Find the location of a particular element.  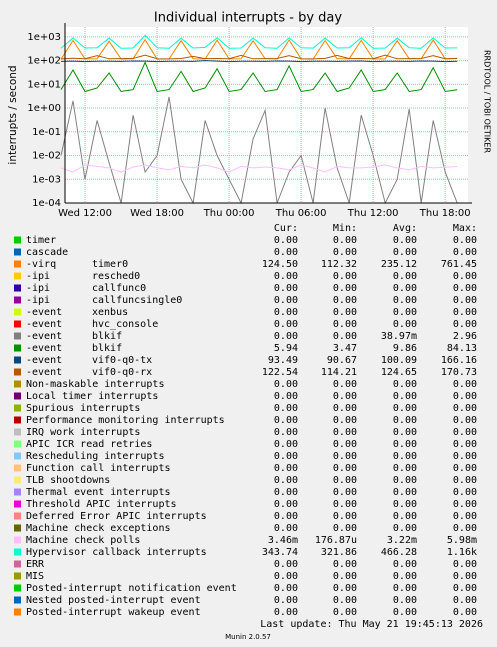

row-name: Spurious interrupts is located at coordinates (83, 408).